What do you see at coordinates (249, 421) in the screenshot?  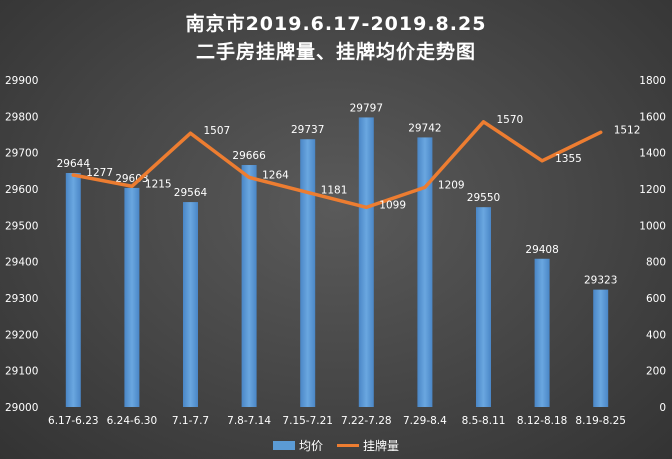 I see `category-label: 7.8-7.14` at bounding box center [249, 421].